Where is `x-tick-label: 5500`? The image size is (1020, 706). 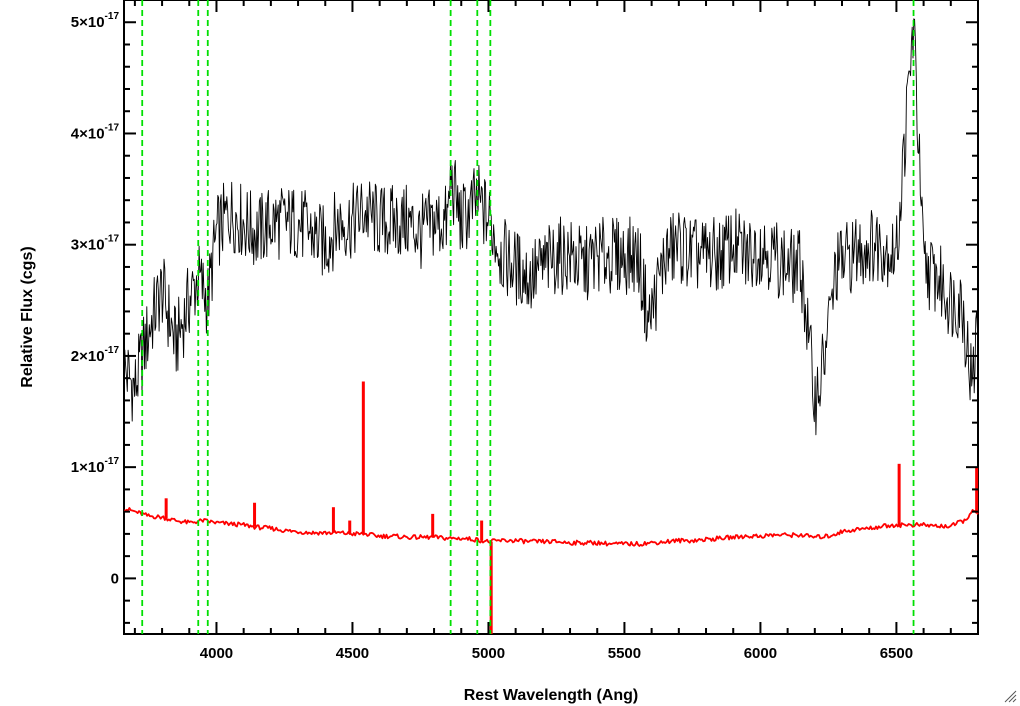
x-tick-label: 5500 is located at coordinates (624, 653).